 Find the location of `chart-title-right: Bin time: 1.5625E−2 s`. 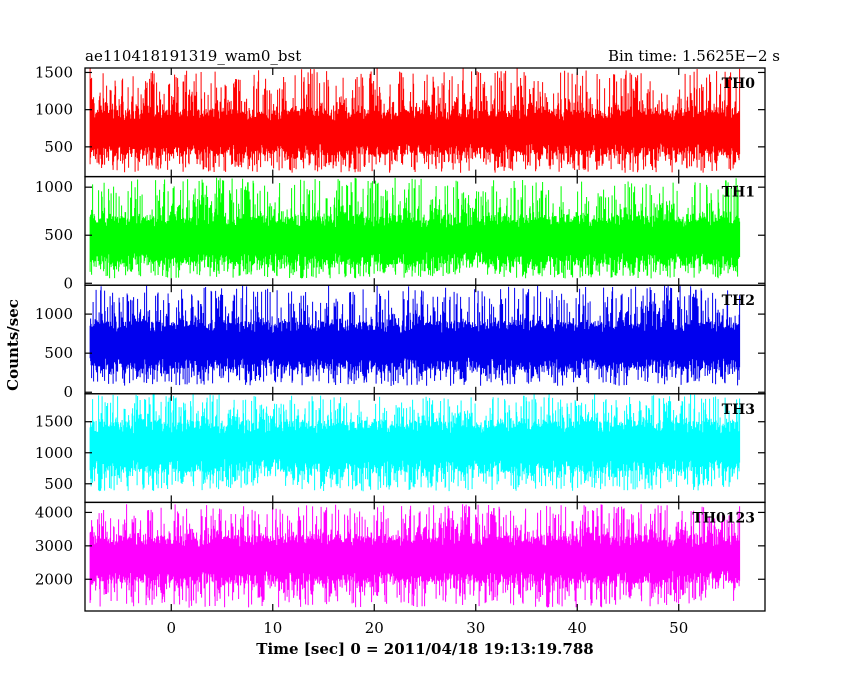

chart-title-right: Bin time: 1.5625E−2 s is located at coordinates (694, 56).